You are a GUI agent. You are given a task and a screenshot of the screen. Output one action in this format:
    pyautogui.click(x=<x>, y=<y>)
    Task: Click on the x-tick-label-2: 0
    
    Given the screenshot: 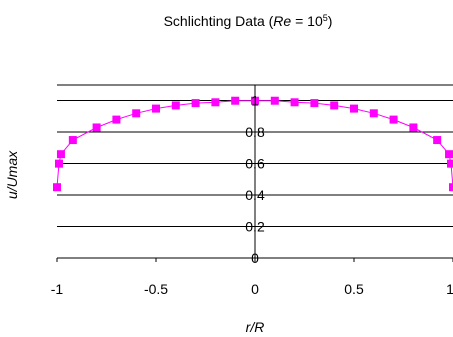 What is the action you would take?
    pyautogui.click(x=255, y=289)
    